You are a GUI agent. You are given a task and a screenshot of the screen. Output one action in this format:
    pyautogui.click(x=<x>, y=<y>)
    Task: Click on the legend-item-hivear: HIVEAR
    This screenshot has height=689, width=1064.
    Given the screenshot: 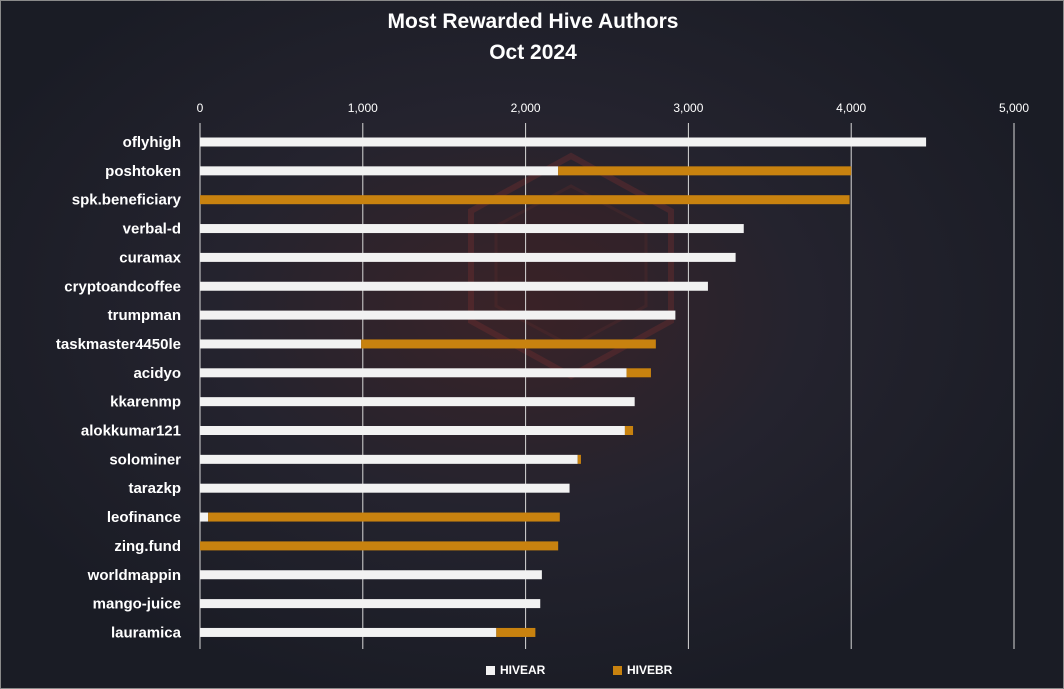 What is the action you would take?
    pyautogui.click(x=515, y=670)
    